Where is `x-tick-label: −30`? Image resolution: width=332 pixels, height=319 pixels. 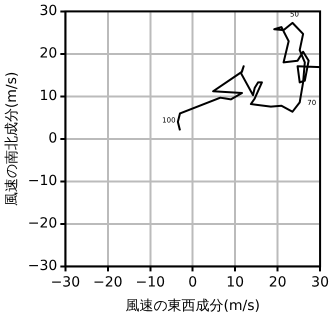
x-tick-label: −30 is located at coordinates (65, 282).